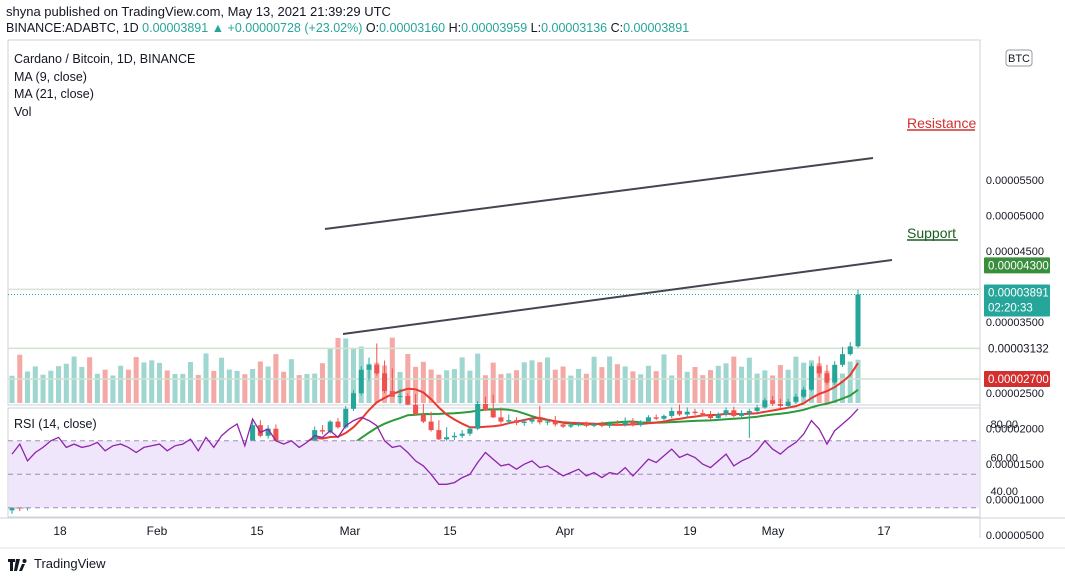  Describe the element at coordinates (350, 531) in the screenshot. I see `time-tick-label: Mar` at that location.